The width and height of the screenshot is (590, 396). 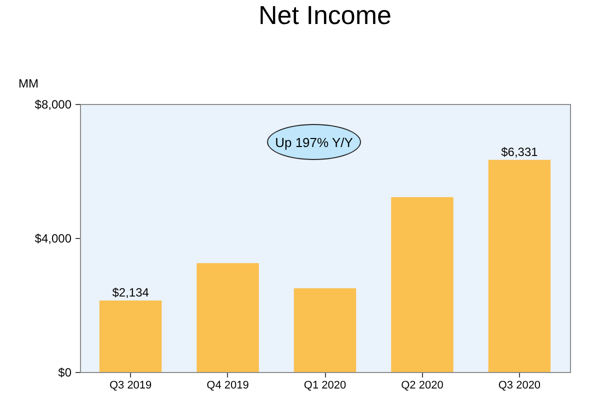 What do you see at coordinates (53, 105) in the screenshot?
I see `y-tick-label: $8,000` at bounding box center [53, 105].